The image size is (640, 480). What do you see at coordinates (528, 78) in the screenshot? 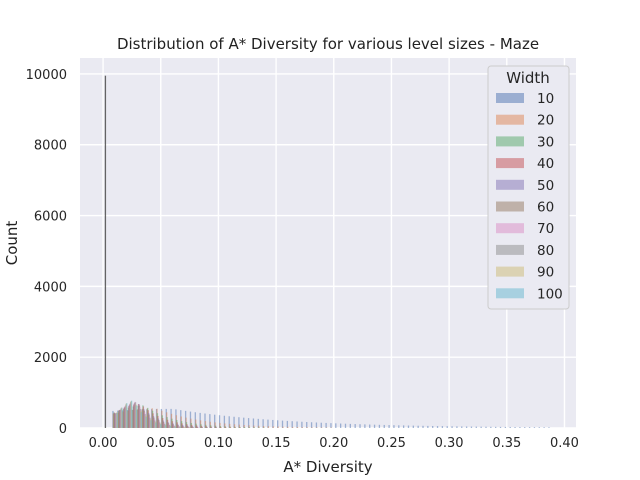
I see `legend-title: Width` at bounding box center [528, 78].